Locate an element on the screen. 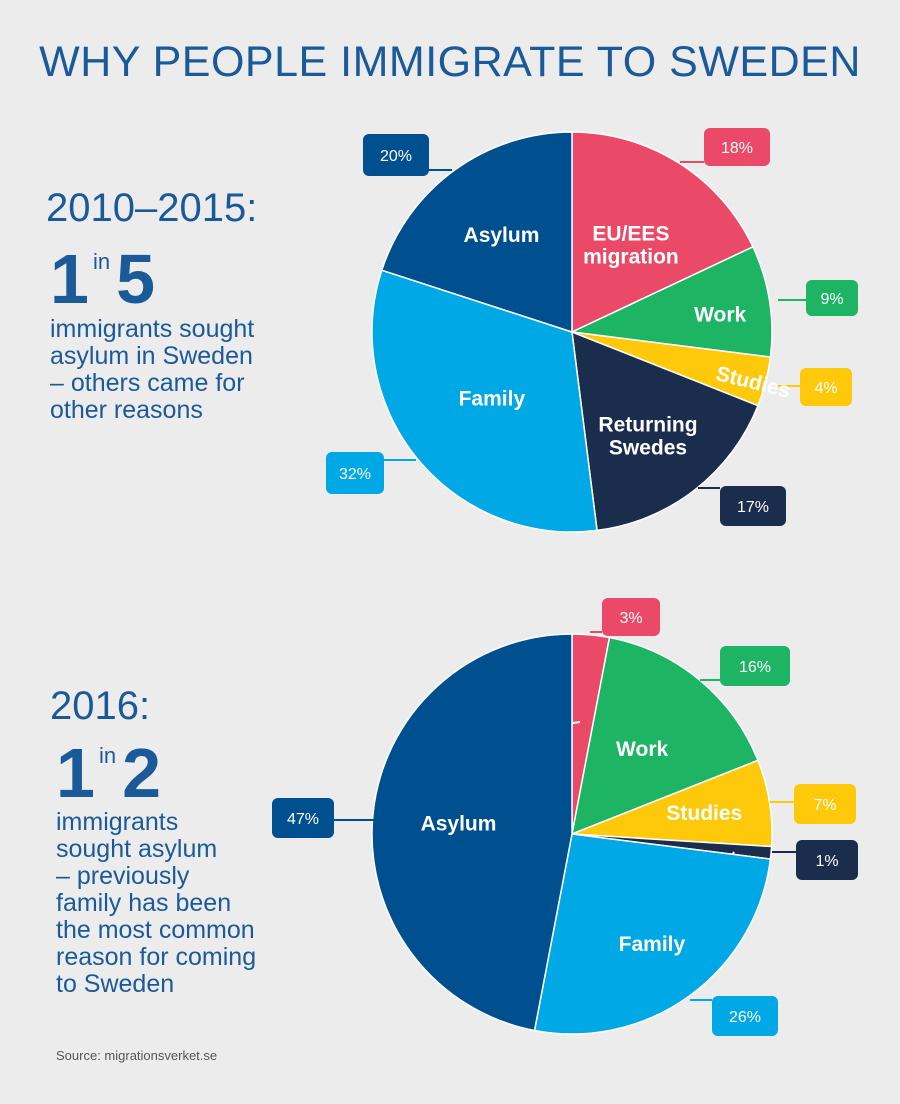 Image resolution: width=900 pixels, height=1104 pixels. callout-value: 3% is located at coordinates (630, 618).